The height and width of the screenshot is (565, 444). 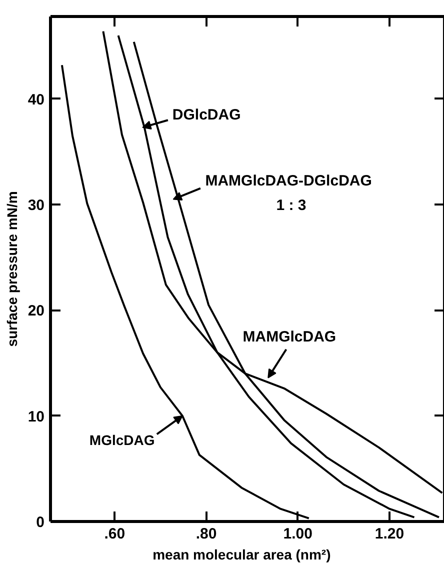 I want to click on x-axis-title: mean molecular area (nm²), so click(x=241, y=554).